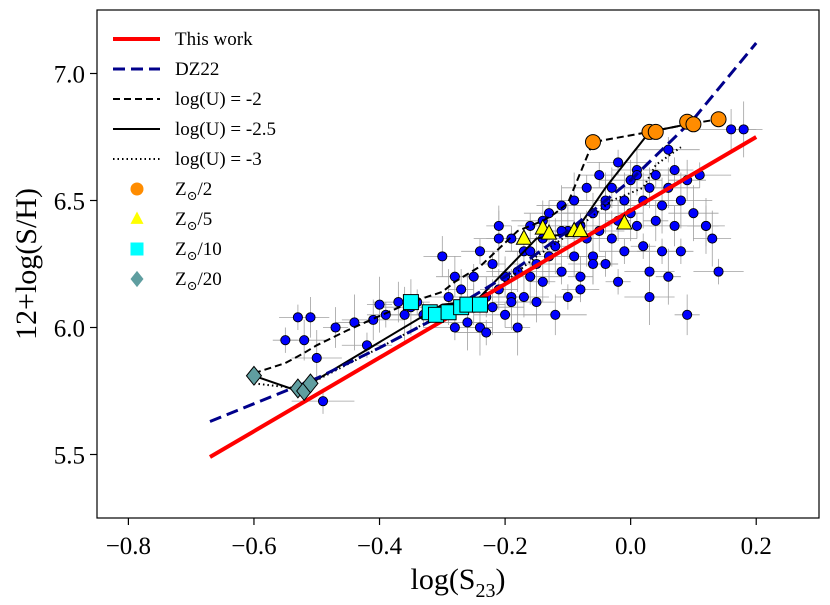  Describe the element at coordinates (253, 546) in the screenshot. I see `x-tick-label: −0.6` at that location.